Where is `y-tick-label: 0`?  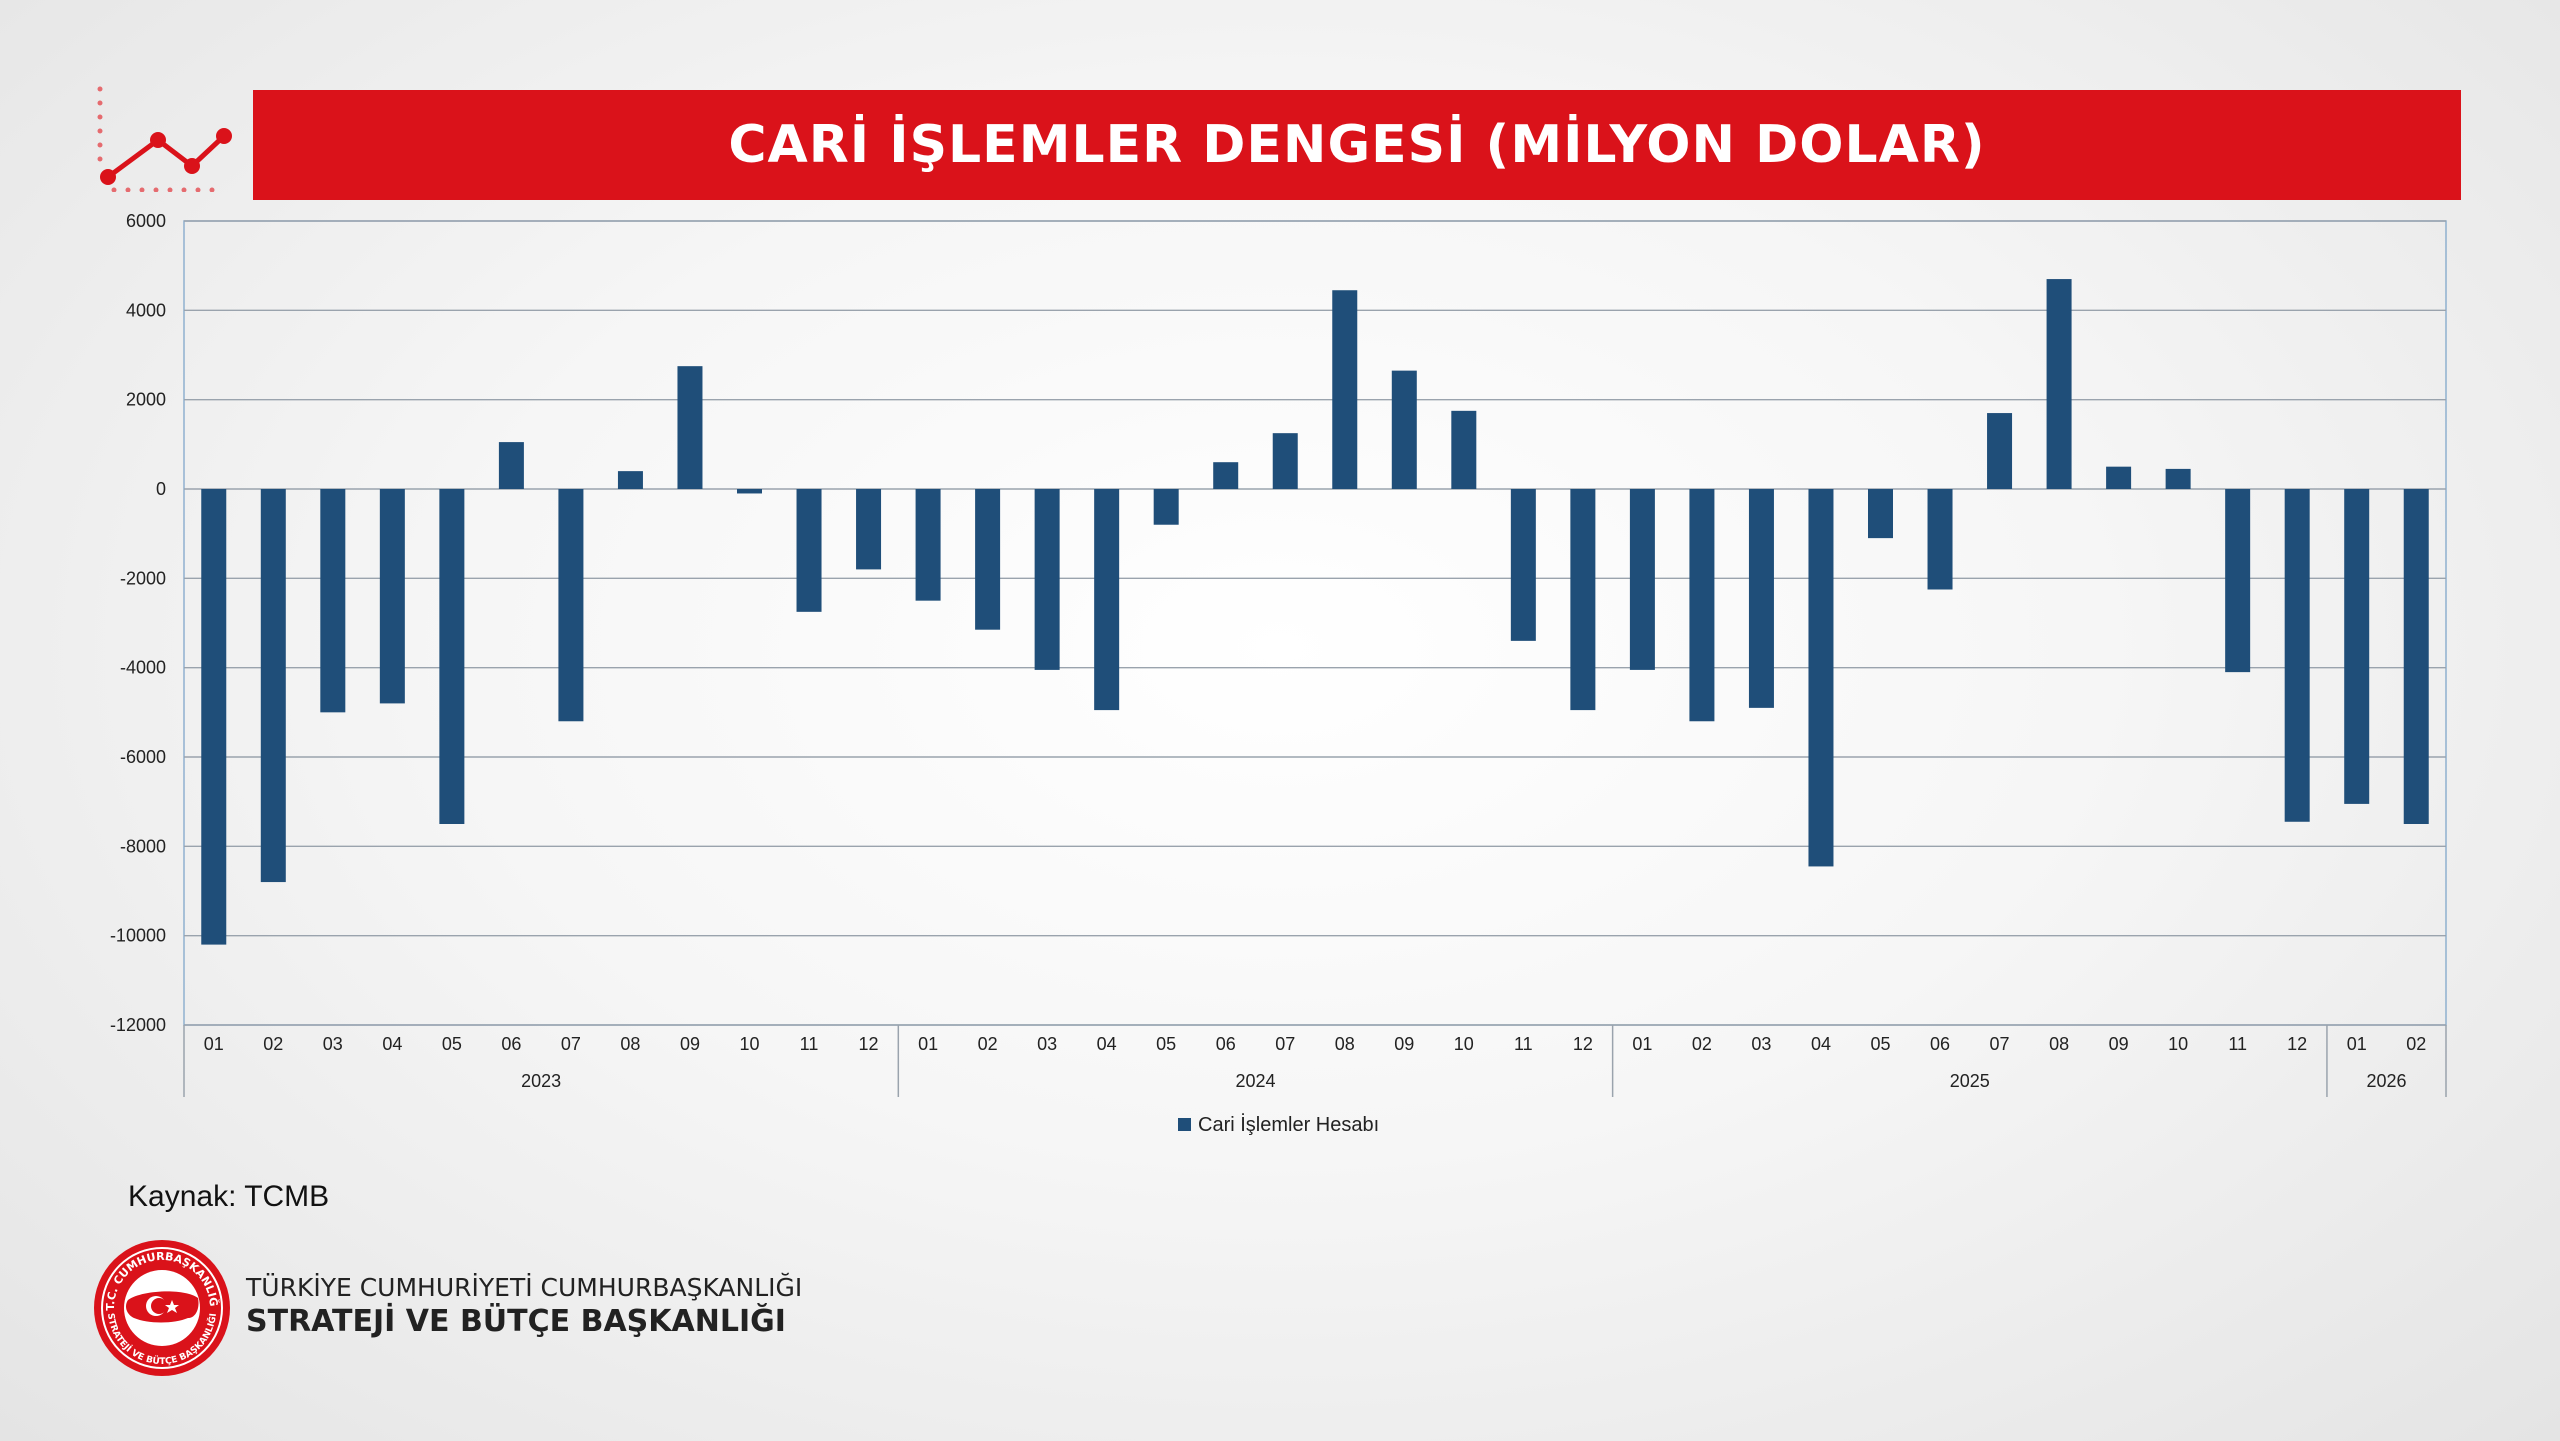 y-tick-label: 0 is located at coordinates (161, 489).